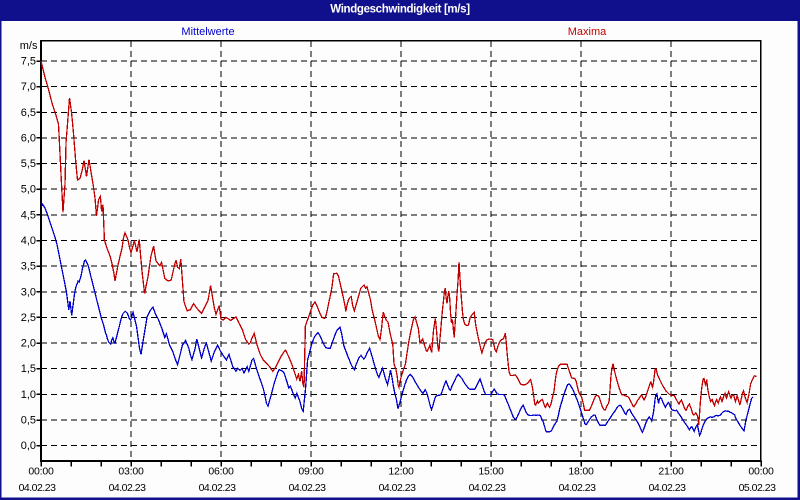 The width and height of the screenshot is (800, 500). I want to click on svg-text: 03:00, so click(131, 472).